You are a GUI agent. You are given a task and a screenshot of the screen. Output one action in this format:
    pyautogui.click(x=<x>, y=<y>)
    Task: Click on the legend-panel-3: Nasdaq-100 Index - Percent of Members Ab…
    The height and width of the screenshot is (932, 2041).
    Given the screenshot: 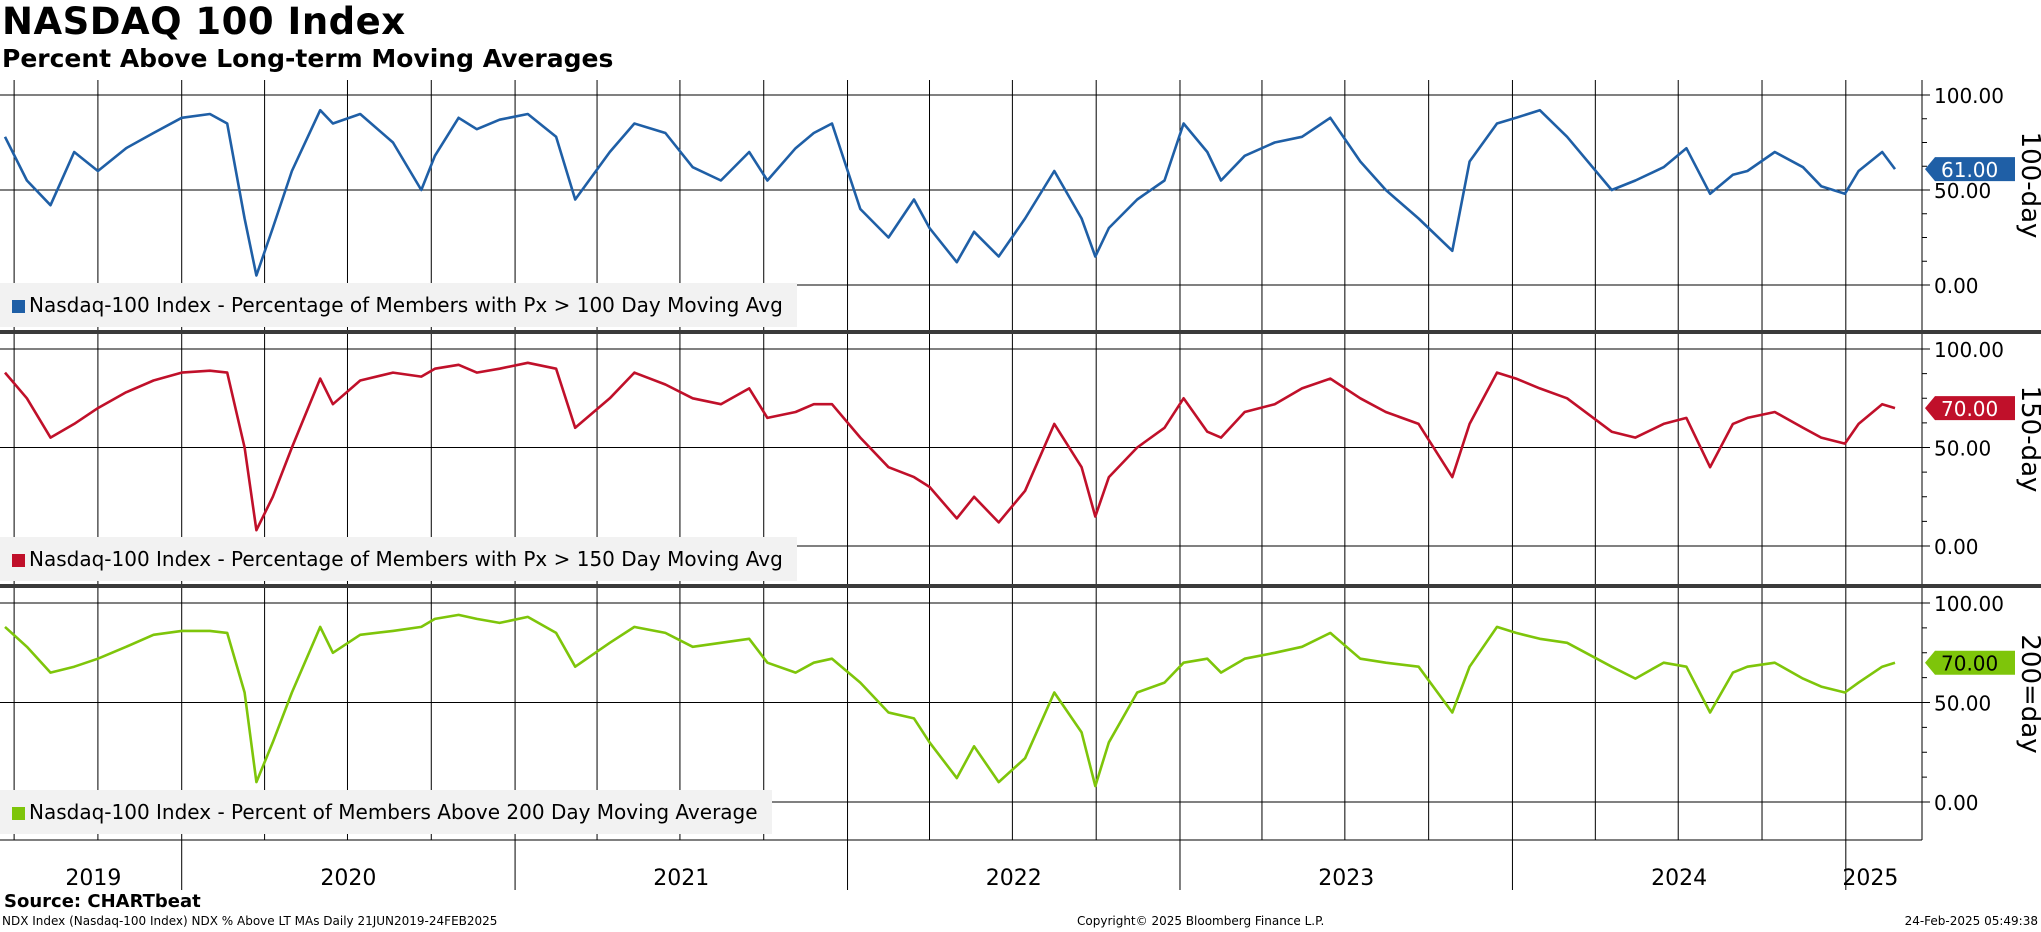 What is the action you would take?
    pyautogui.click(x=386, y=812)
    